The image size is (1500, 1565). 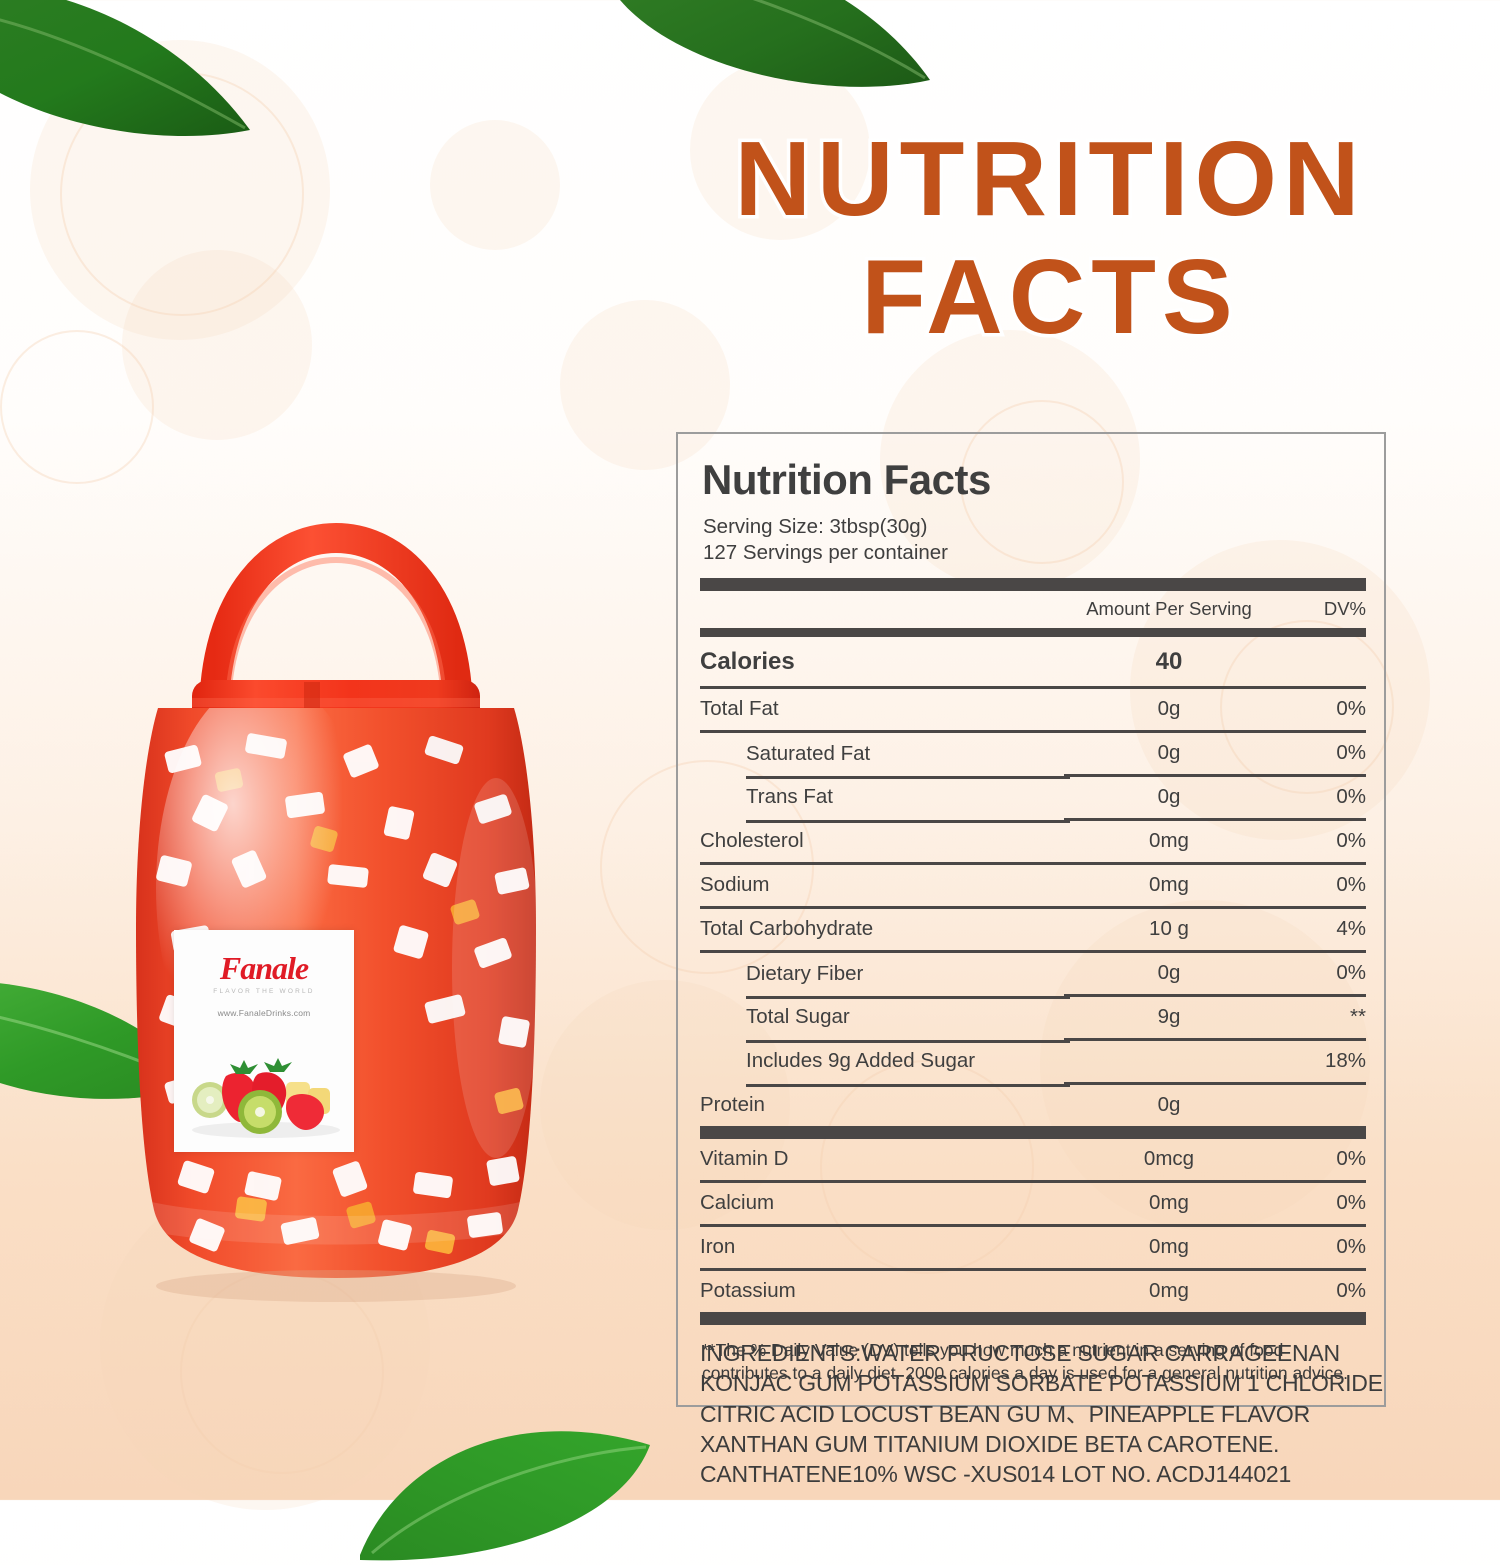 What do you see at coordinates (882, 842) in the screenshot?
I see `nutrient-label: Cholesterol` at bounding box center [882, 842].